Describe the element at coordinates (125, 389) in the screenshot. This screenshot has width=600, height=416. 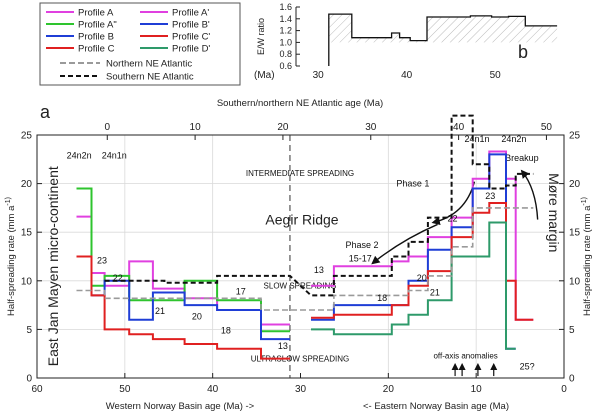
I see `x-tick-label: 50` at that location.